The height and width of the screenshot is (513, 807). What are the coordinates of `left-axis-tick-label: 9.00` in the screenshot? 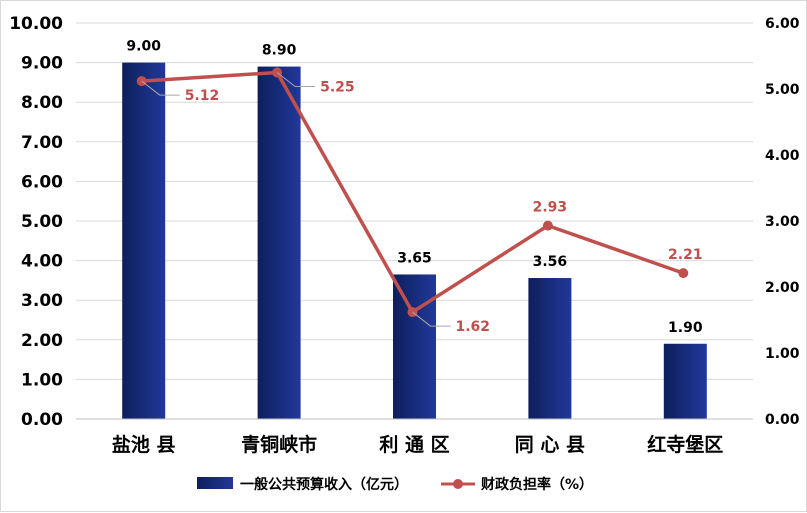 It's located at (42, 64).